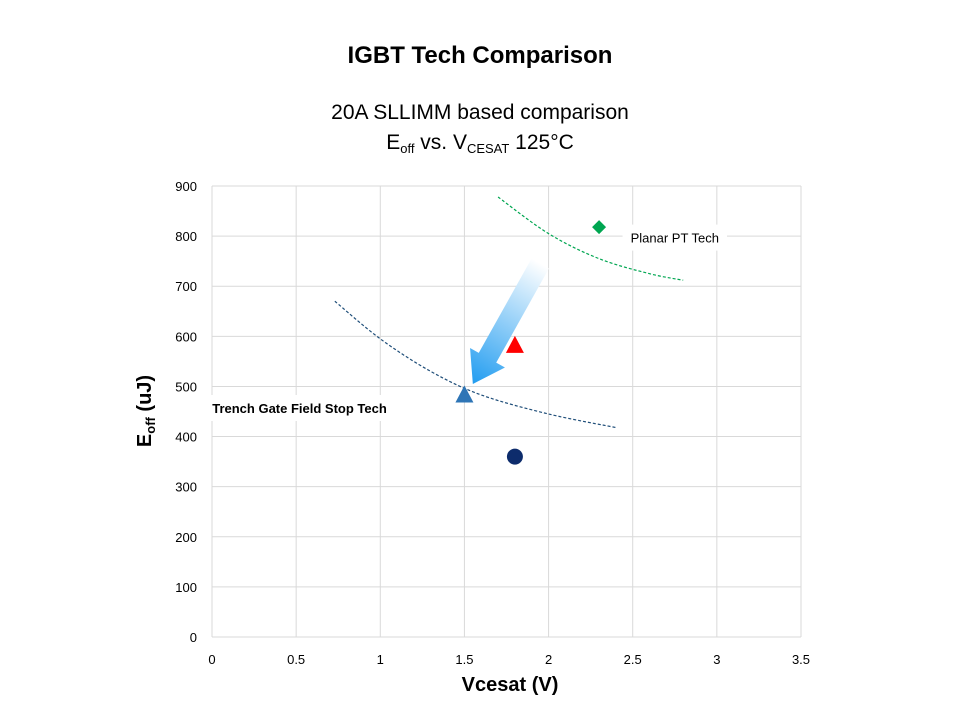 Image resolution: width=960 pixels, height=720 pixels. I want to click on subtitle-tail: 125°C, so click(541, 142).